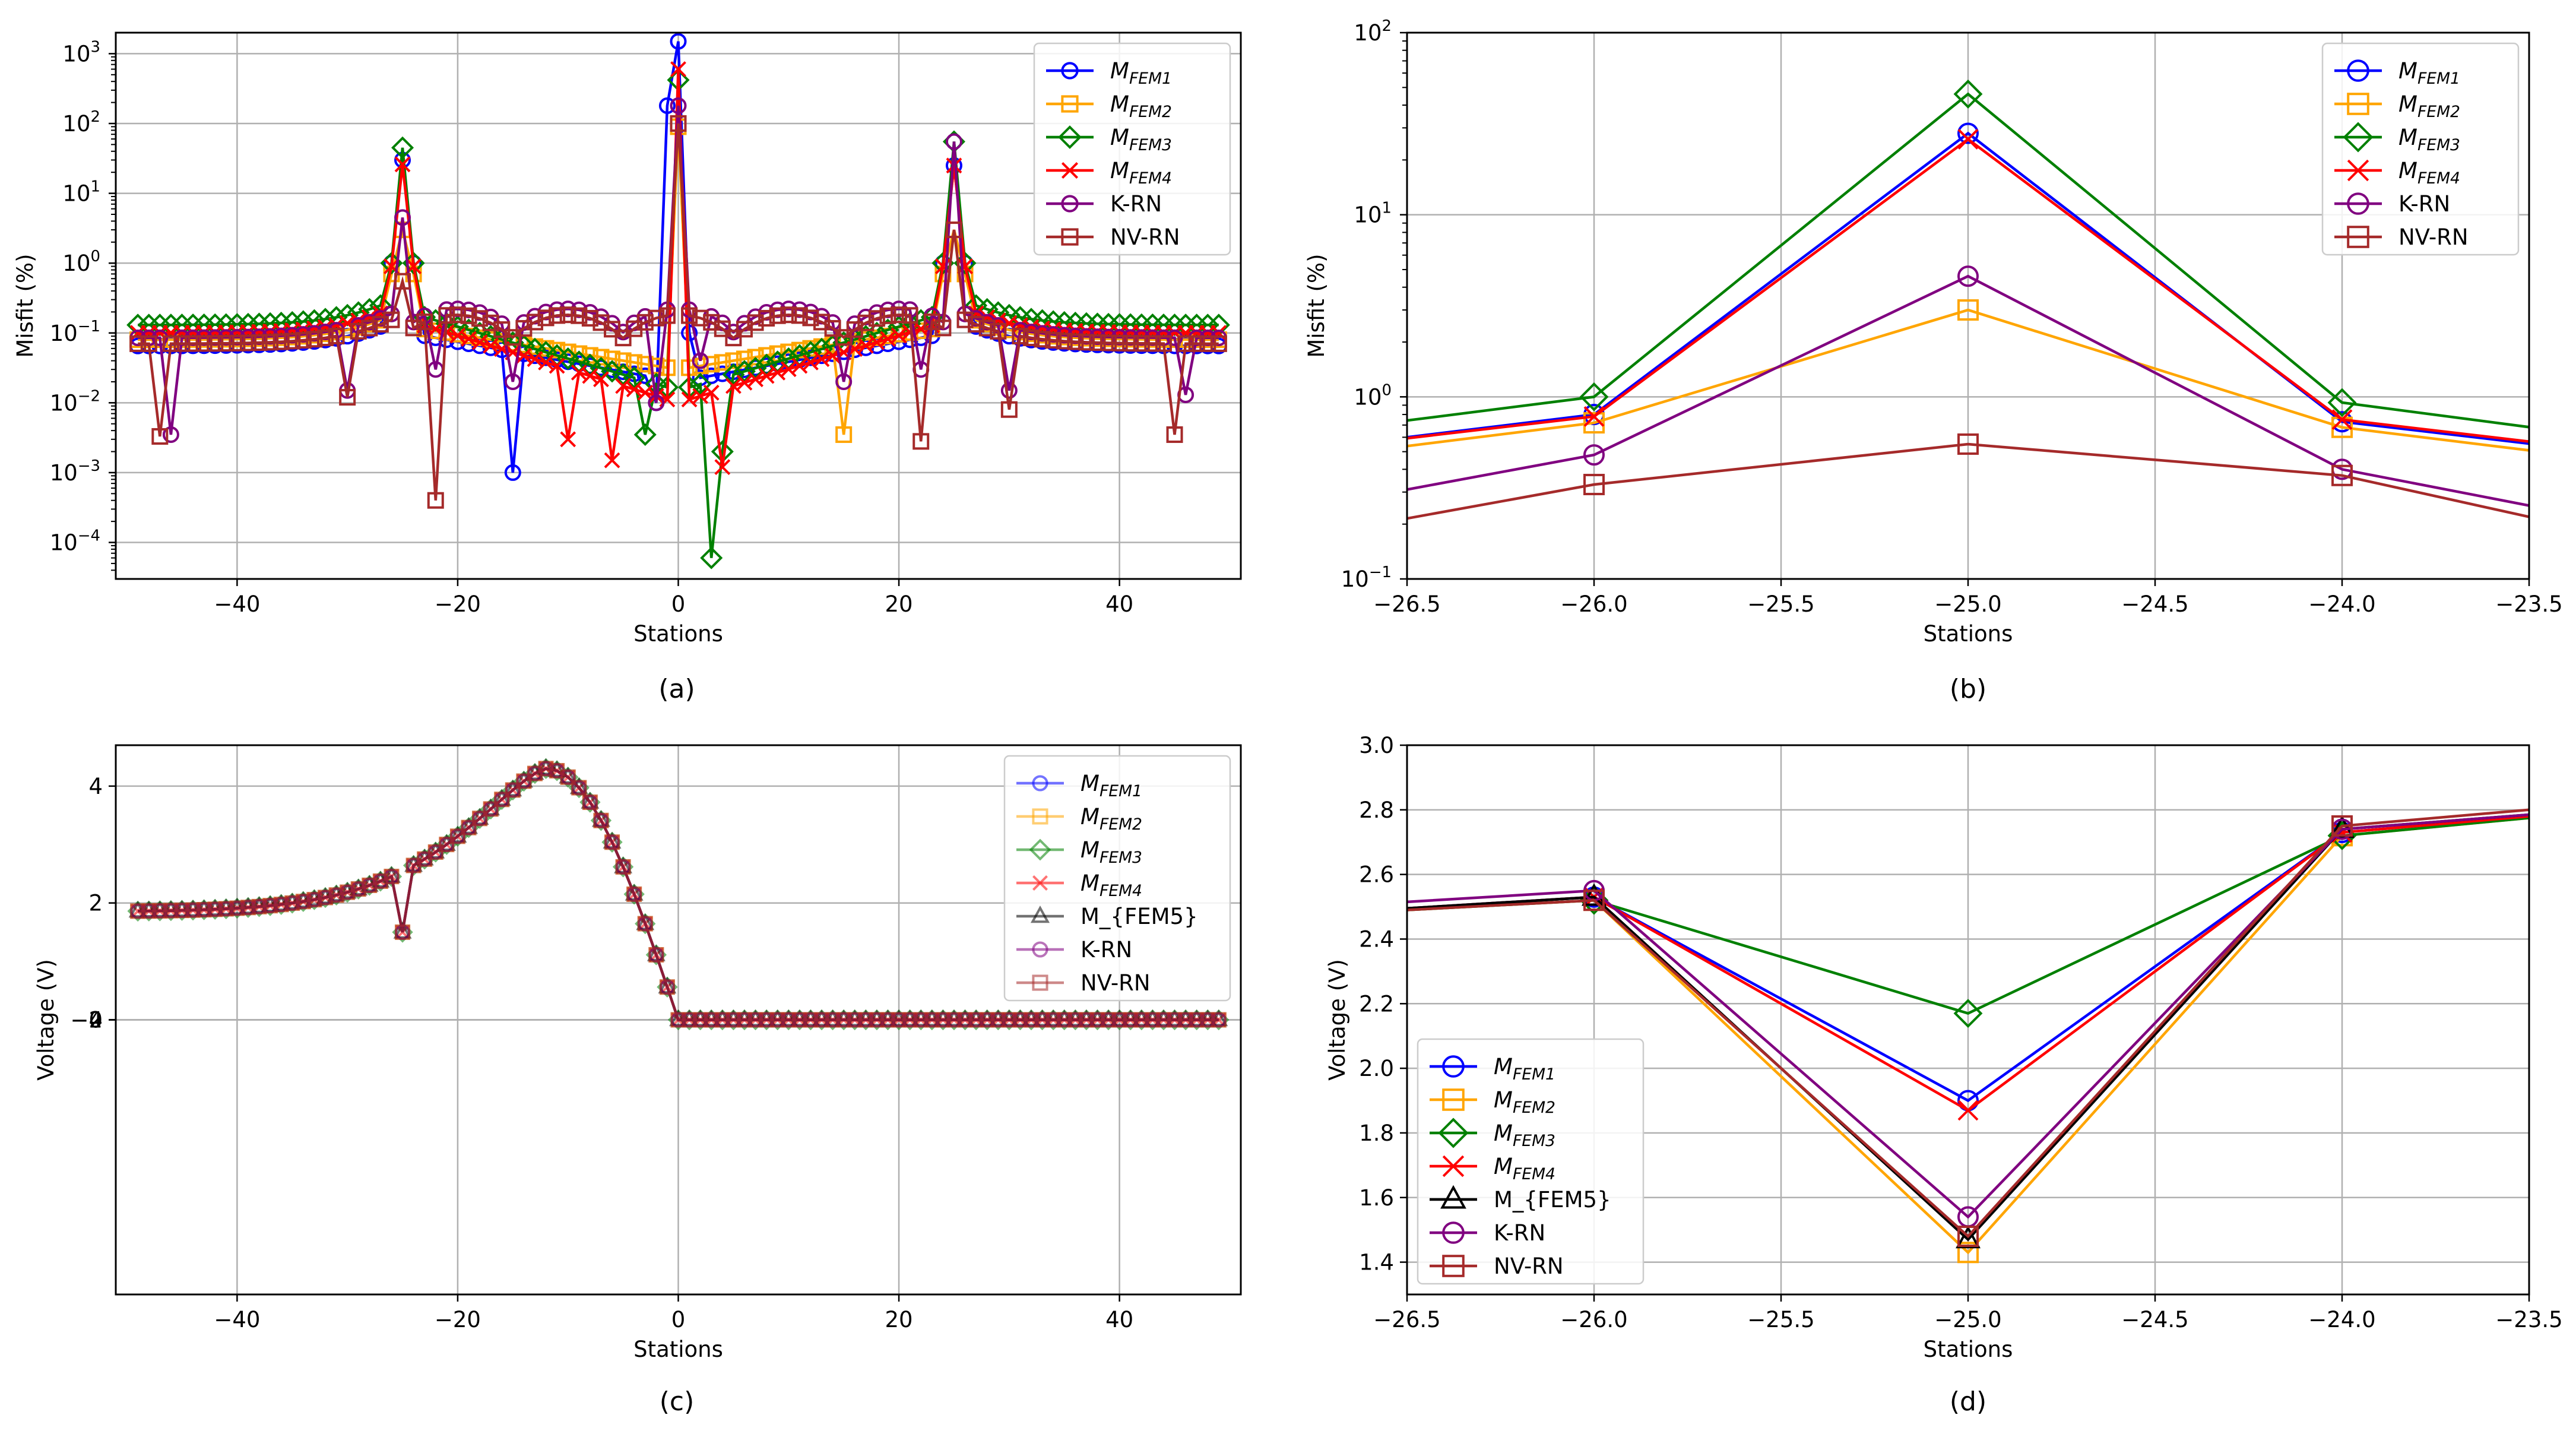 The height and width of the screenshot is (1434, 2576). I want to click on y-tick-label: 10⁻⁴, so click(75, 541).